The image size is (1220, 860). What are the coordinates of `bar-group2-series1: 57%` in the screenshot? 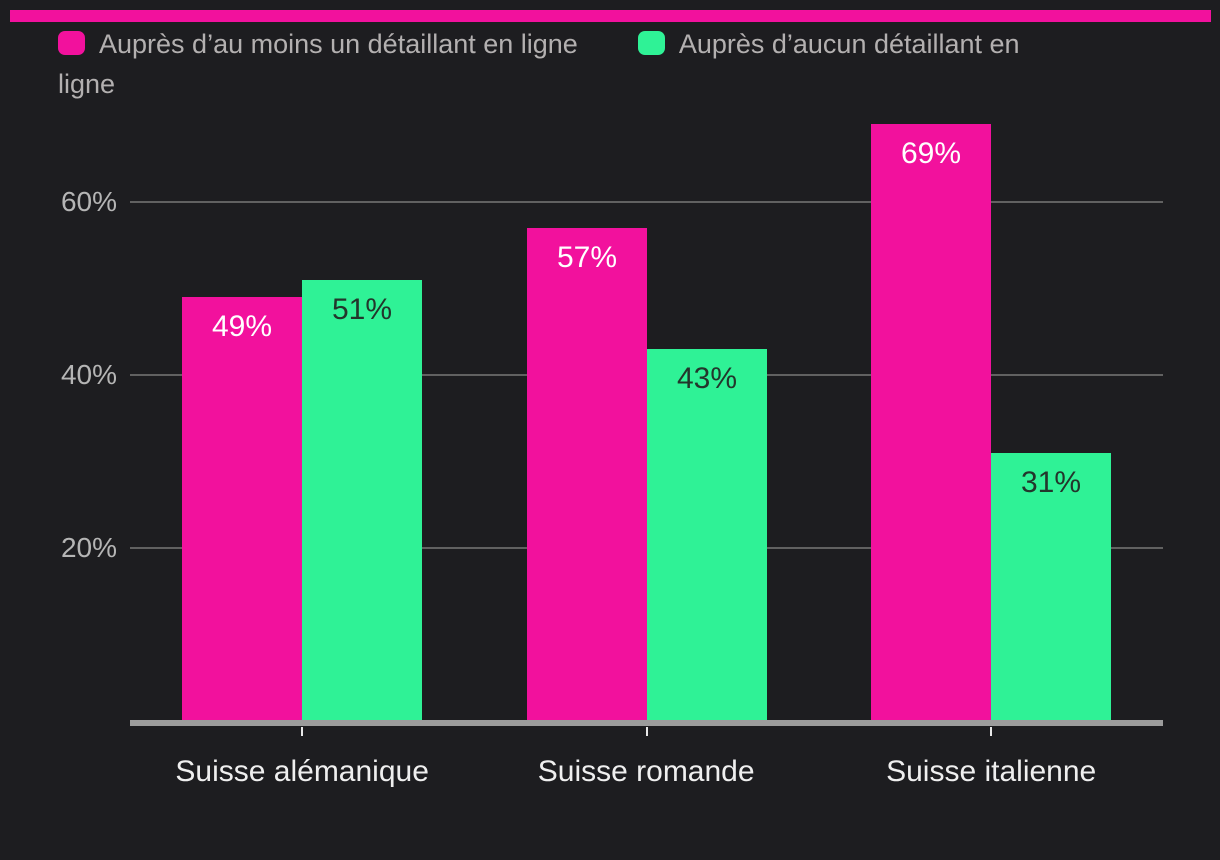 It's located at (587, 474).